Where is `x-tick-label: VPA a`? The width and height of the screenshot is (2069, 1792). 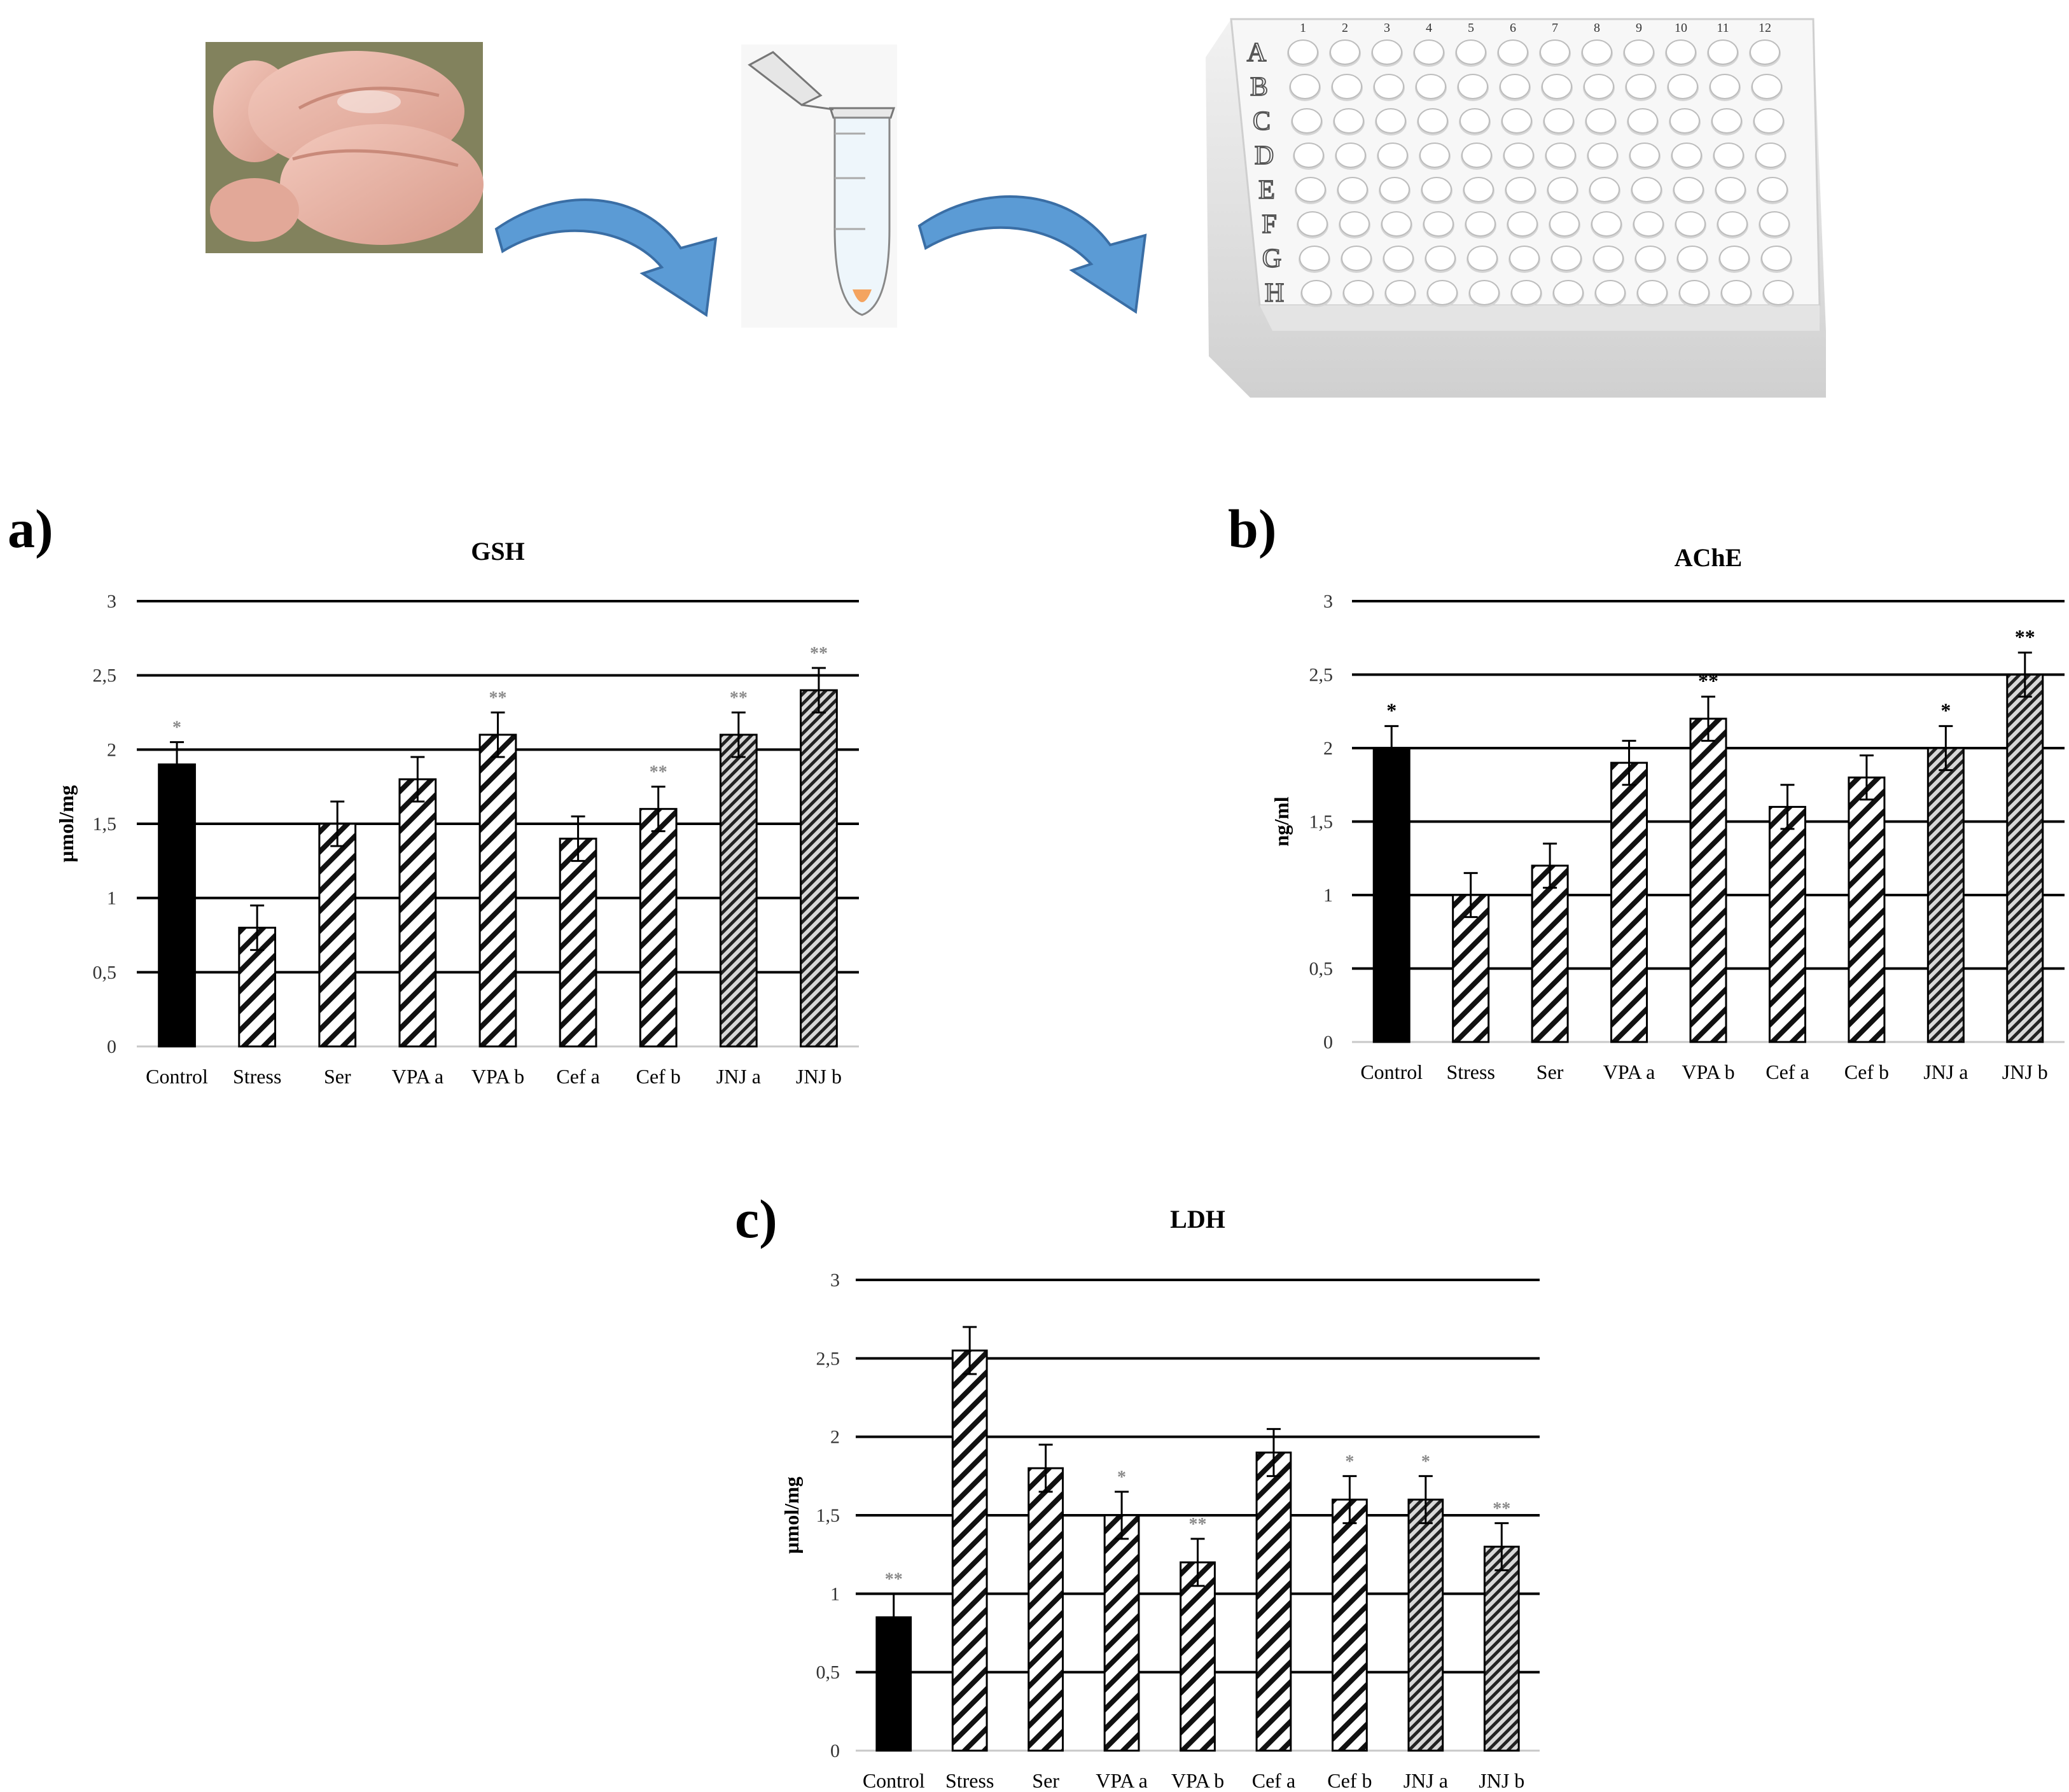
x-tick-label: VPA a is located at coordinates (1629, 1072).